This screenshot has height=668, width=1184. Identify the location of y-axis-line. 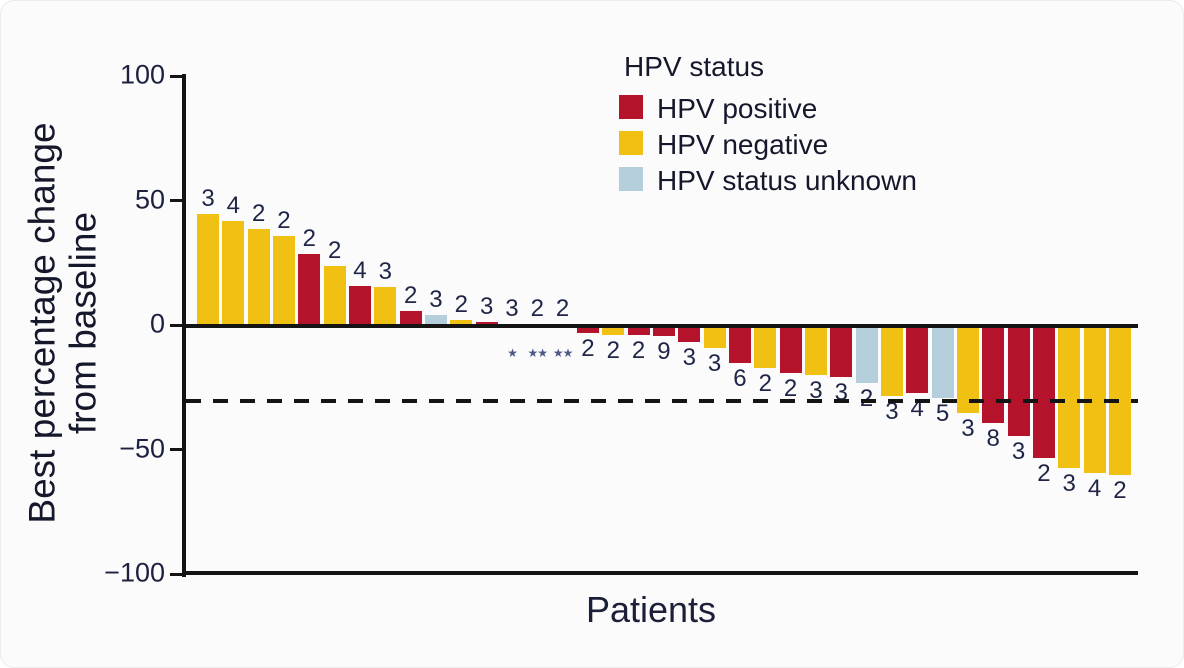
(184, 325).